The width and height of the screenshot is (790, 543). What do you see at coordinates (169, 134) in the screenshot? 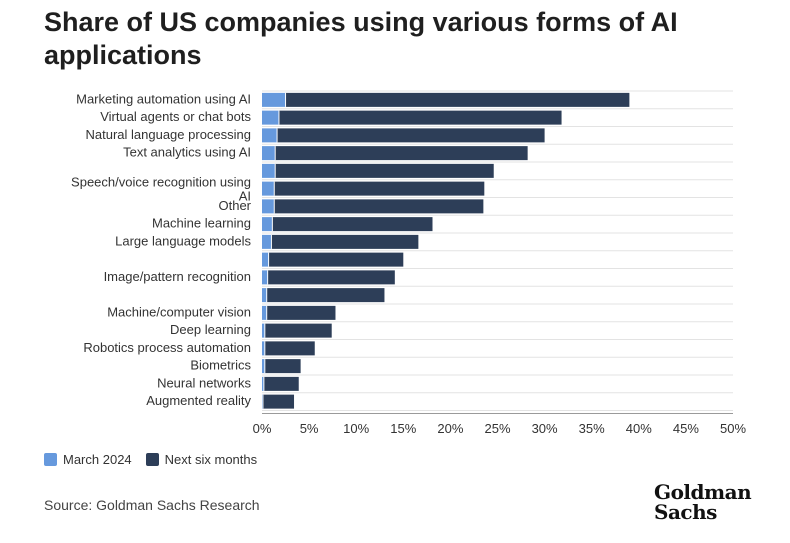
I see `category-label: Natural language processing` at bounding box center [169, 134].